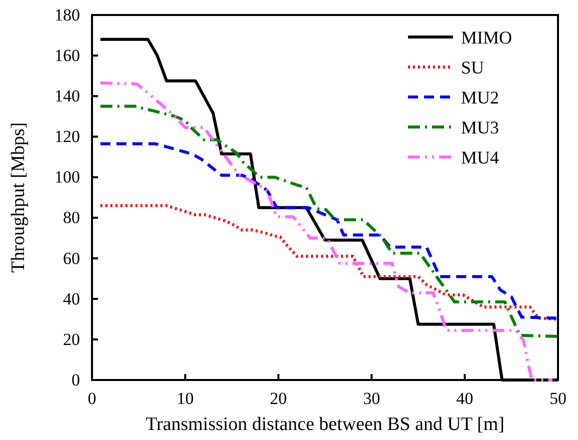 This screenshot has height=440, width=578. I want to click on x-tick-label: 40, so click(465, 398).